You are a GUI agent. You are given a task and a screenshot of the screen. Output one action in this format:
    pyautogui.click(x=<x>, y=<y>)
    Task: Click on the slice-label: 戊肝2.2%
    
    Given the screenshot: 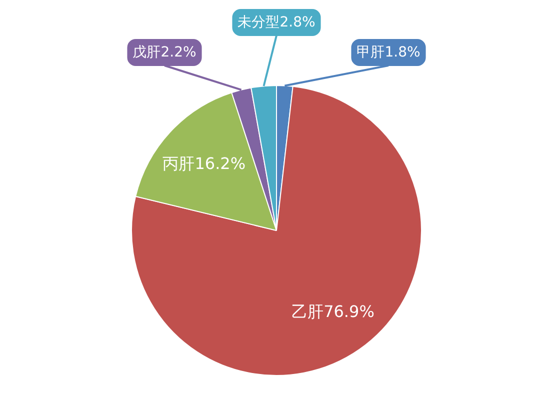 What is the action you would take?
    pyautogui.click(x=164, y=52)
    